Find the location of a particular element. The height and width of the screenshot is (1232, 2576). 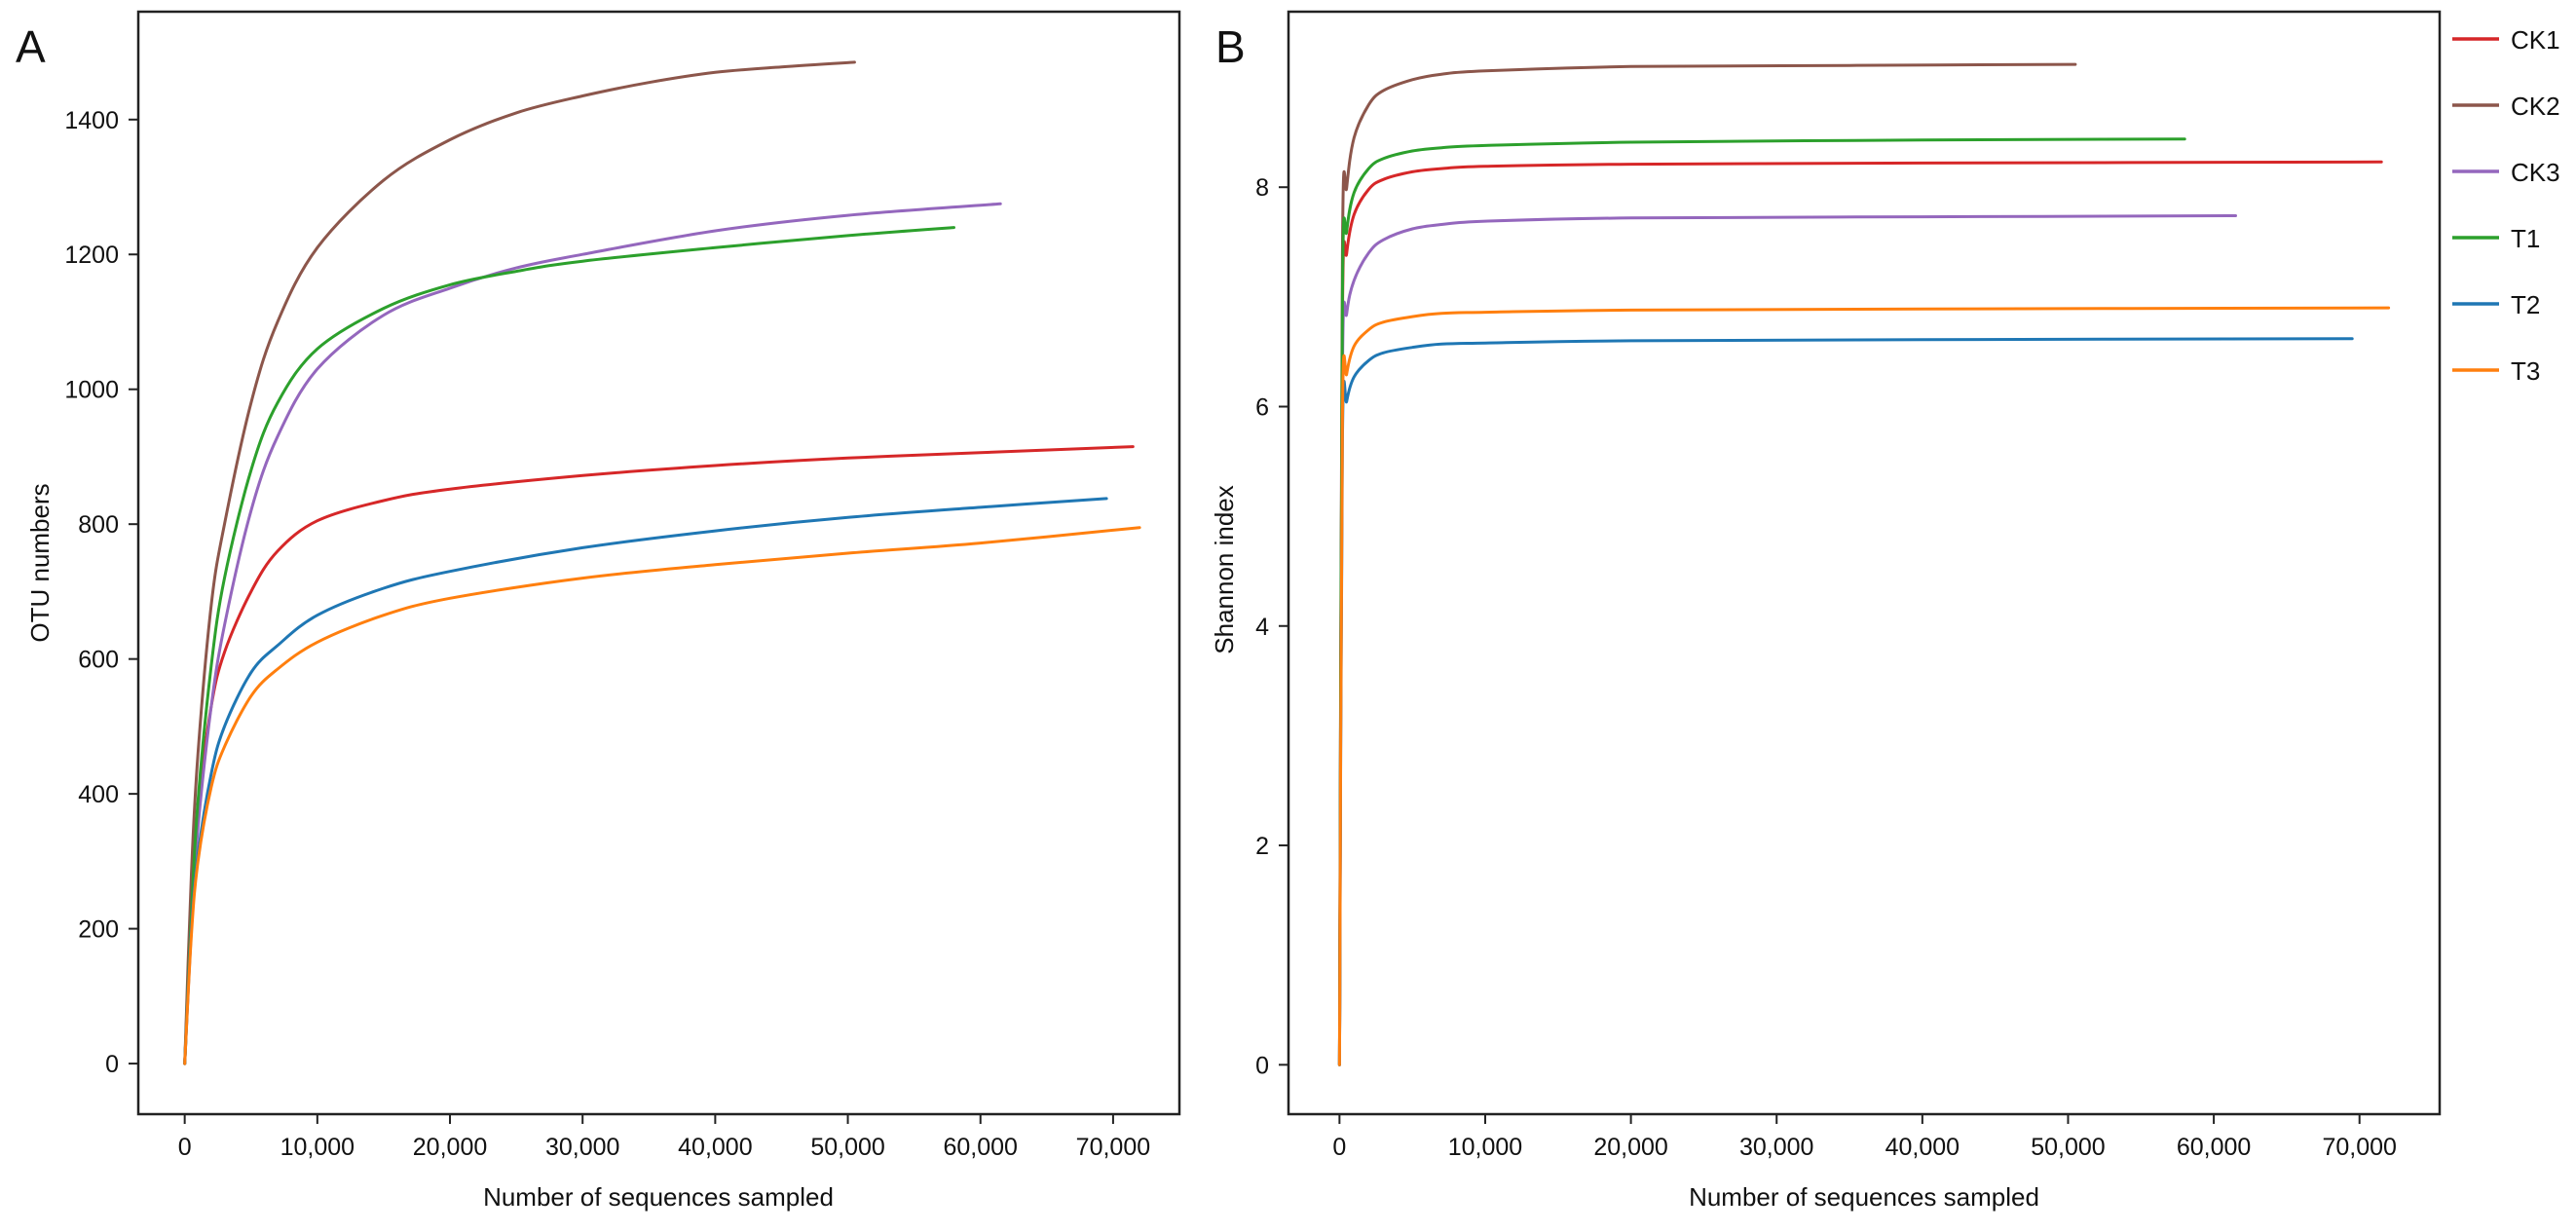

legend-item-t2: T2 is located at coordinates (2496, 304).